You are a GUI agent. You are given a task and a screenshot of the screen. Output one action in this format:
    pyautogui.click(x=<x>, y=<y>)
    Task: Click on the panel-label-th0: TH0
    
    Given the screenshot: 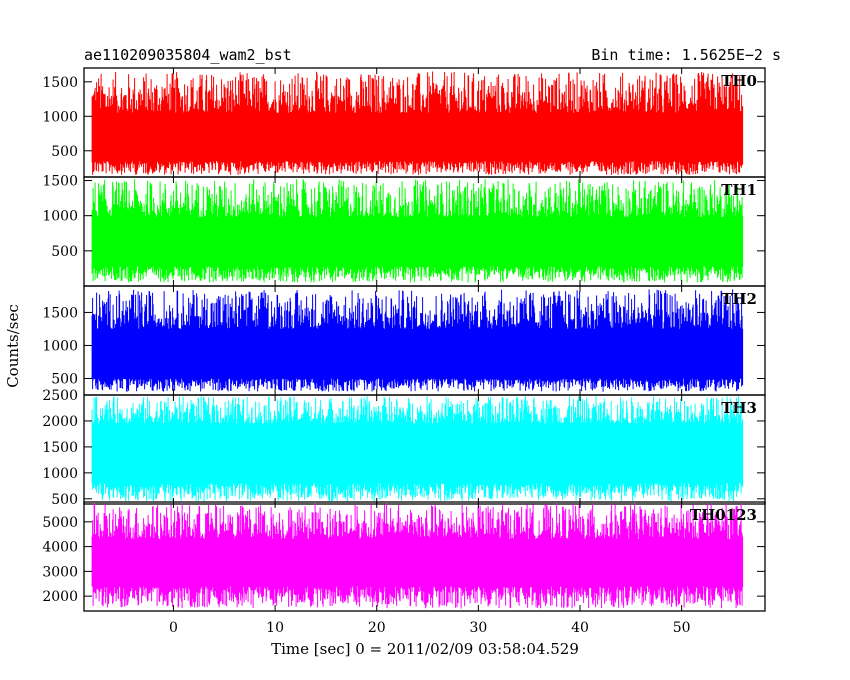 What is the action you would take?
    pyautogui.click(x=739, y=81)
    